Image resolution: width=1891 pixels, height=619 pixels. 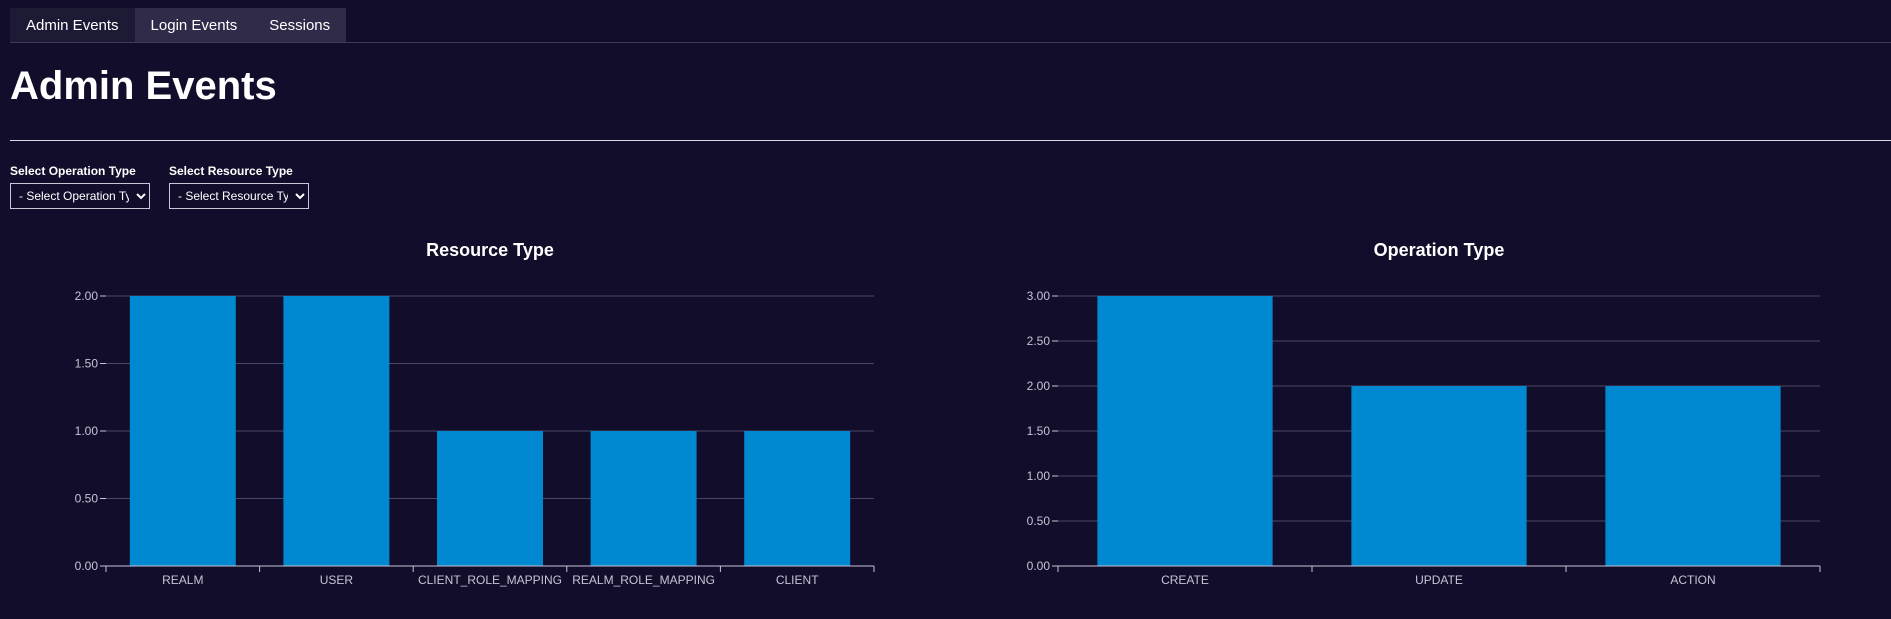 I want to click on resource-x-tick-label: REALM_ROLE_MAPPING, so click(x=643, y=580).